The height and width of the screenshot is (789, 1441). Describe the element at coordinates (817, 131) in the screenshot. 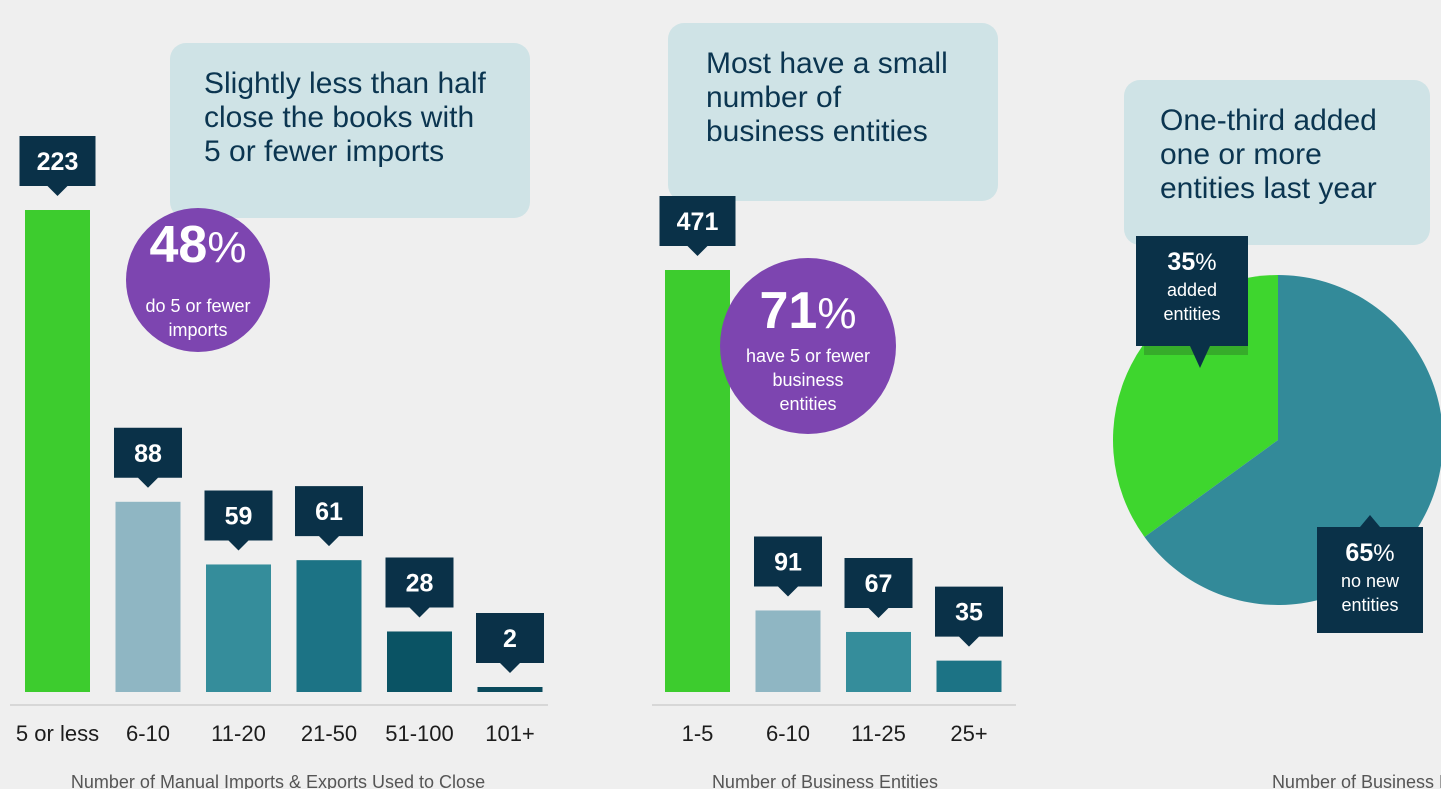

I see `chart2-callout-line-2: business entities` at that location.